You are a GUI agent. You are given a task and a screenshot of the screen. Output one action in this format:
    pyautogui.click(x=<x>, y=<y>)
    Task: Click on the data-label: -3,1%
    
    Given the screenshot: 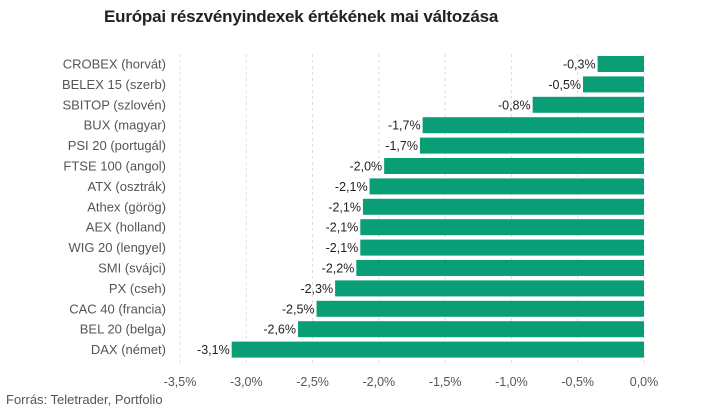 What is the action you would take?
    pyautogui.click(x=213, y=350)
    